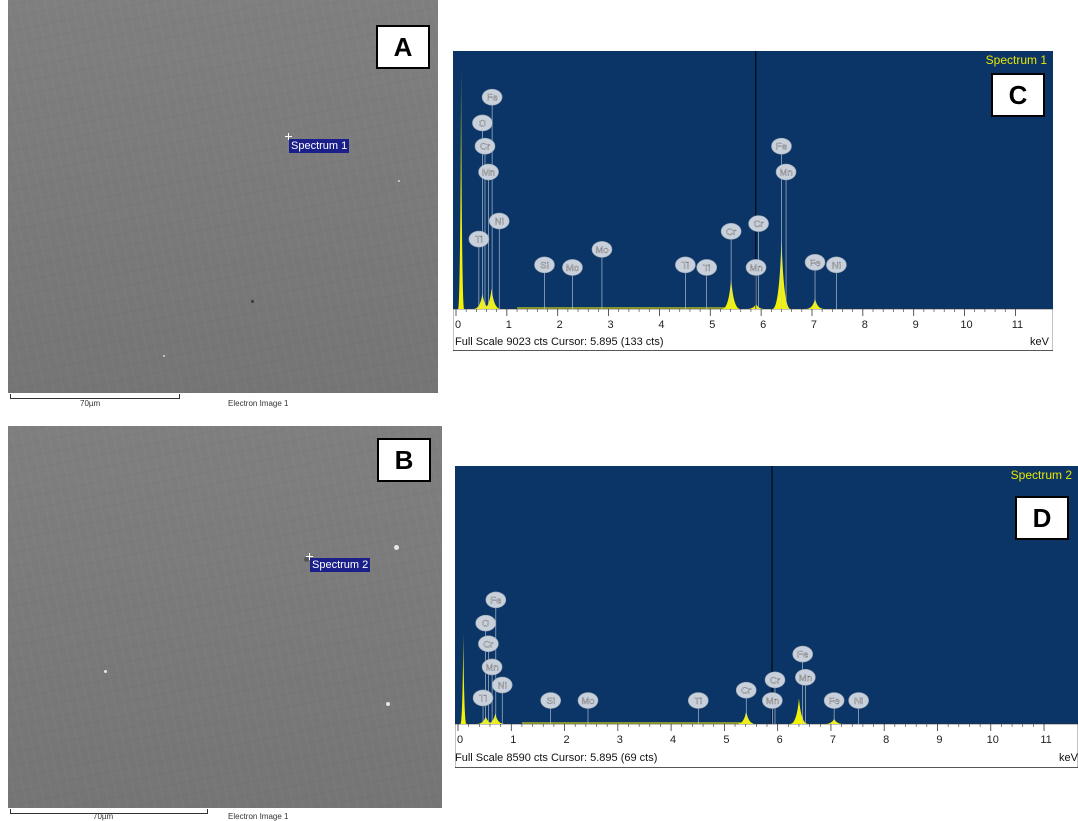  Describe the element at coordinates (258, 403) in the screenshot. I see `image-label: Electron Image 1` at that location.